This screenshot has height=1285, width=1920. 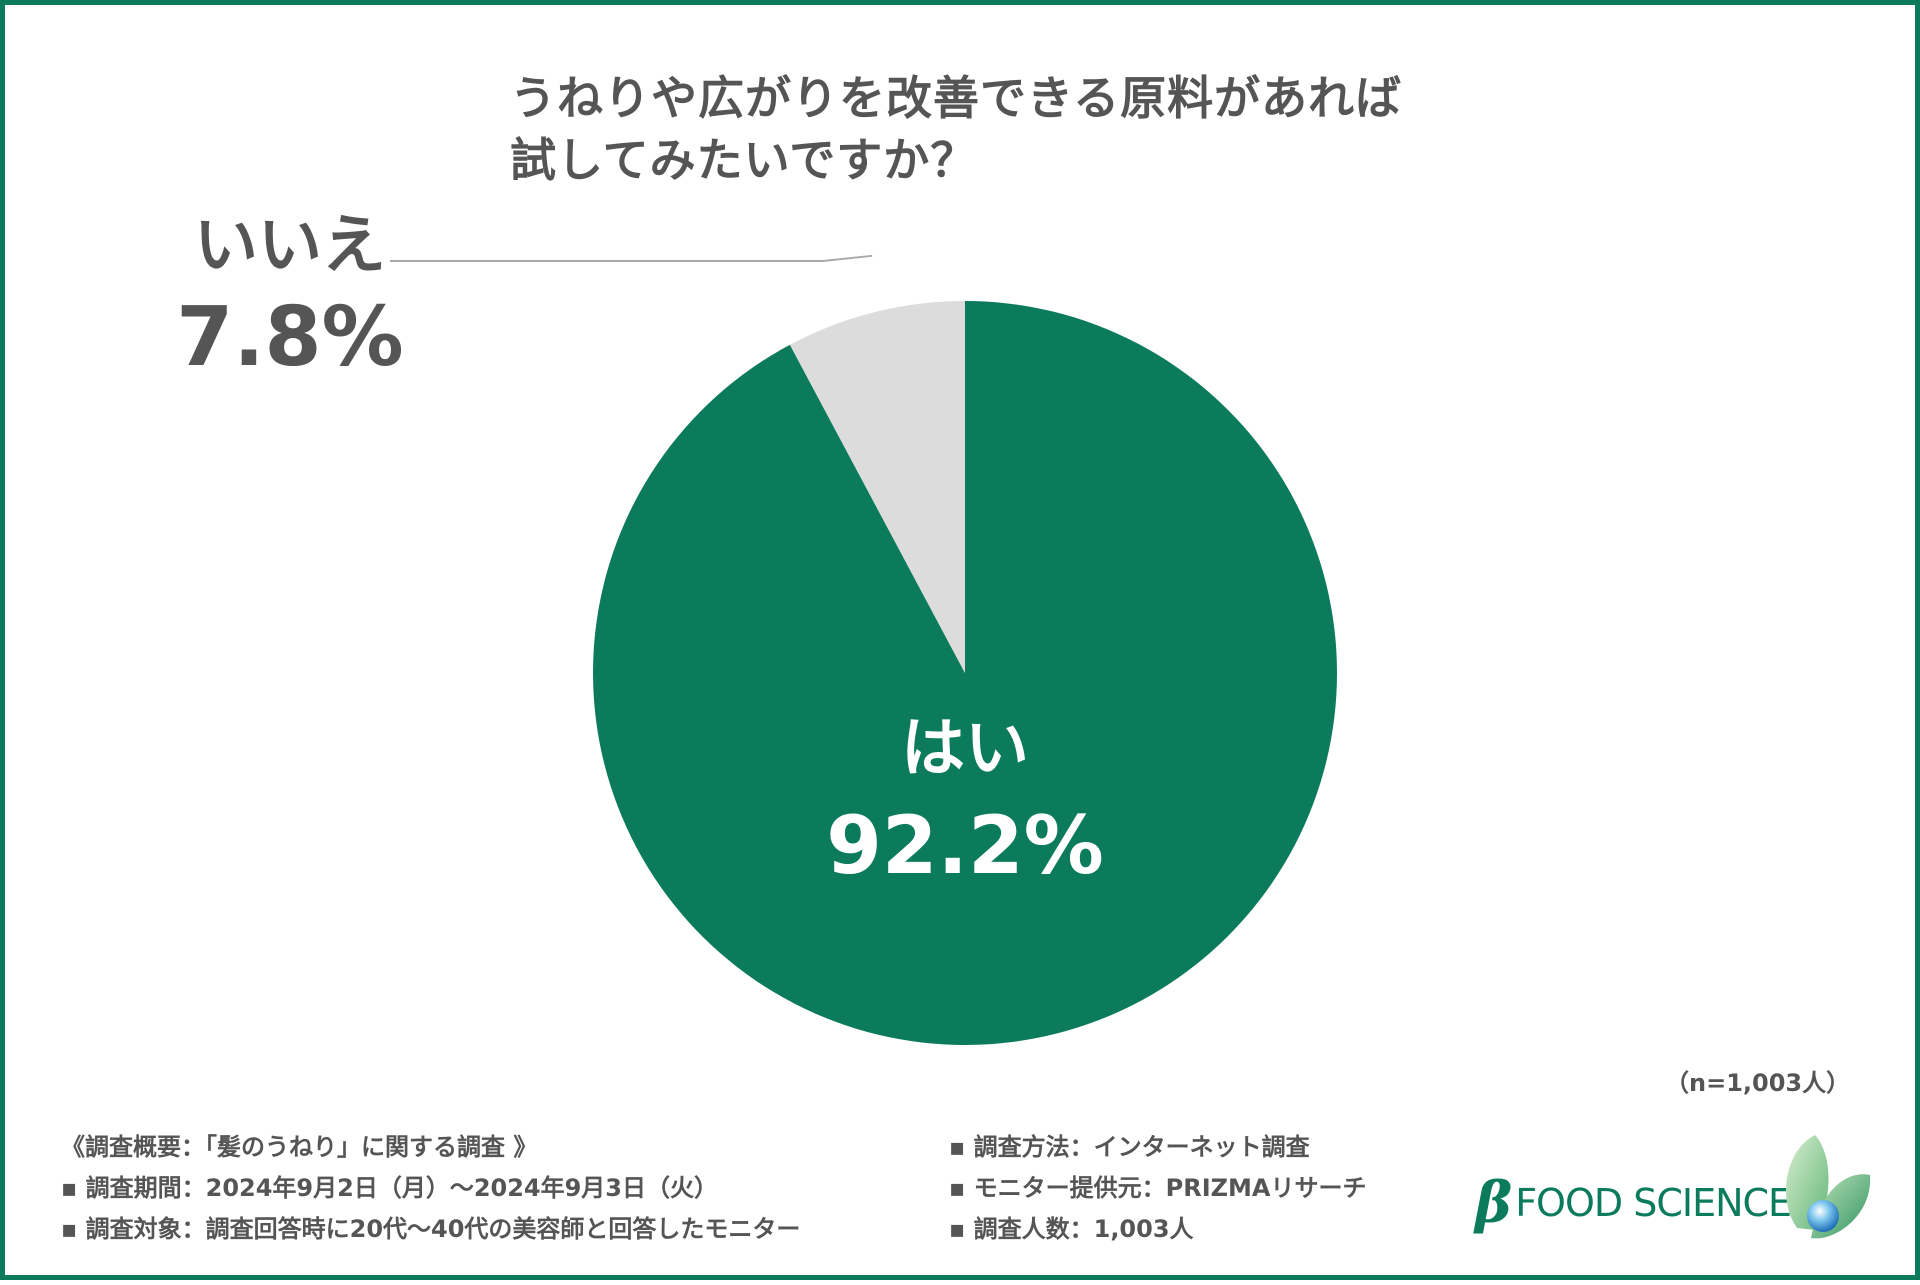 I want to click on leader-line-no, so click(x=631, y=258).